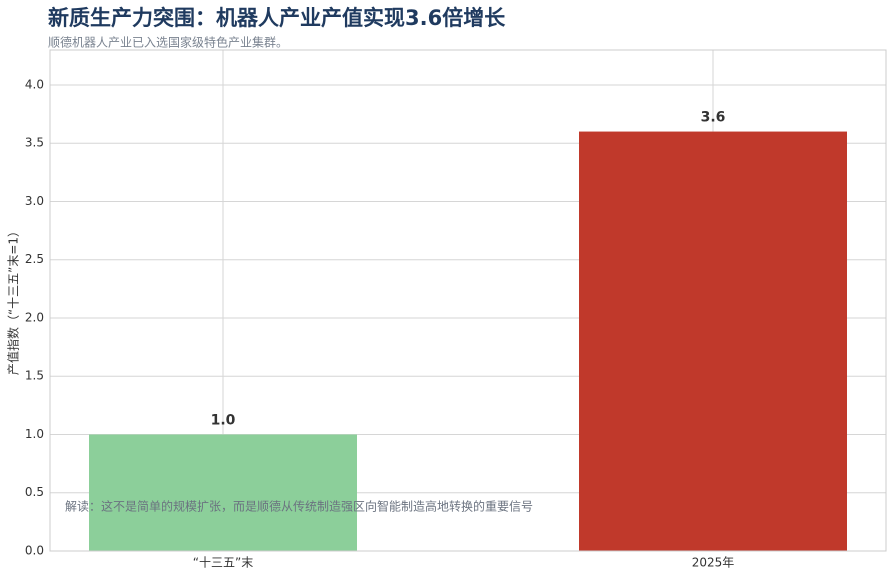  I want to click on data-label: 1.0, so click(223, 420).